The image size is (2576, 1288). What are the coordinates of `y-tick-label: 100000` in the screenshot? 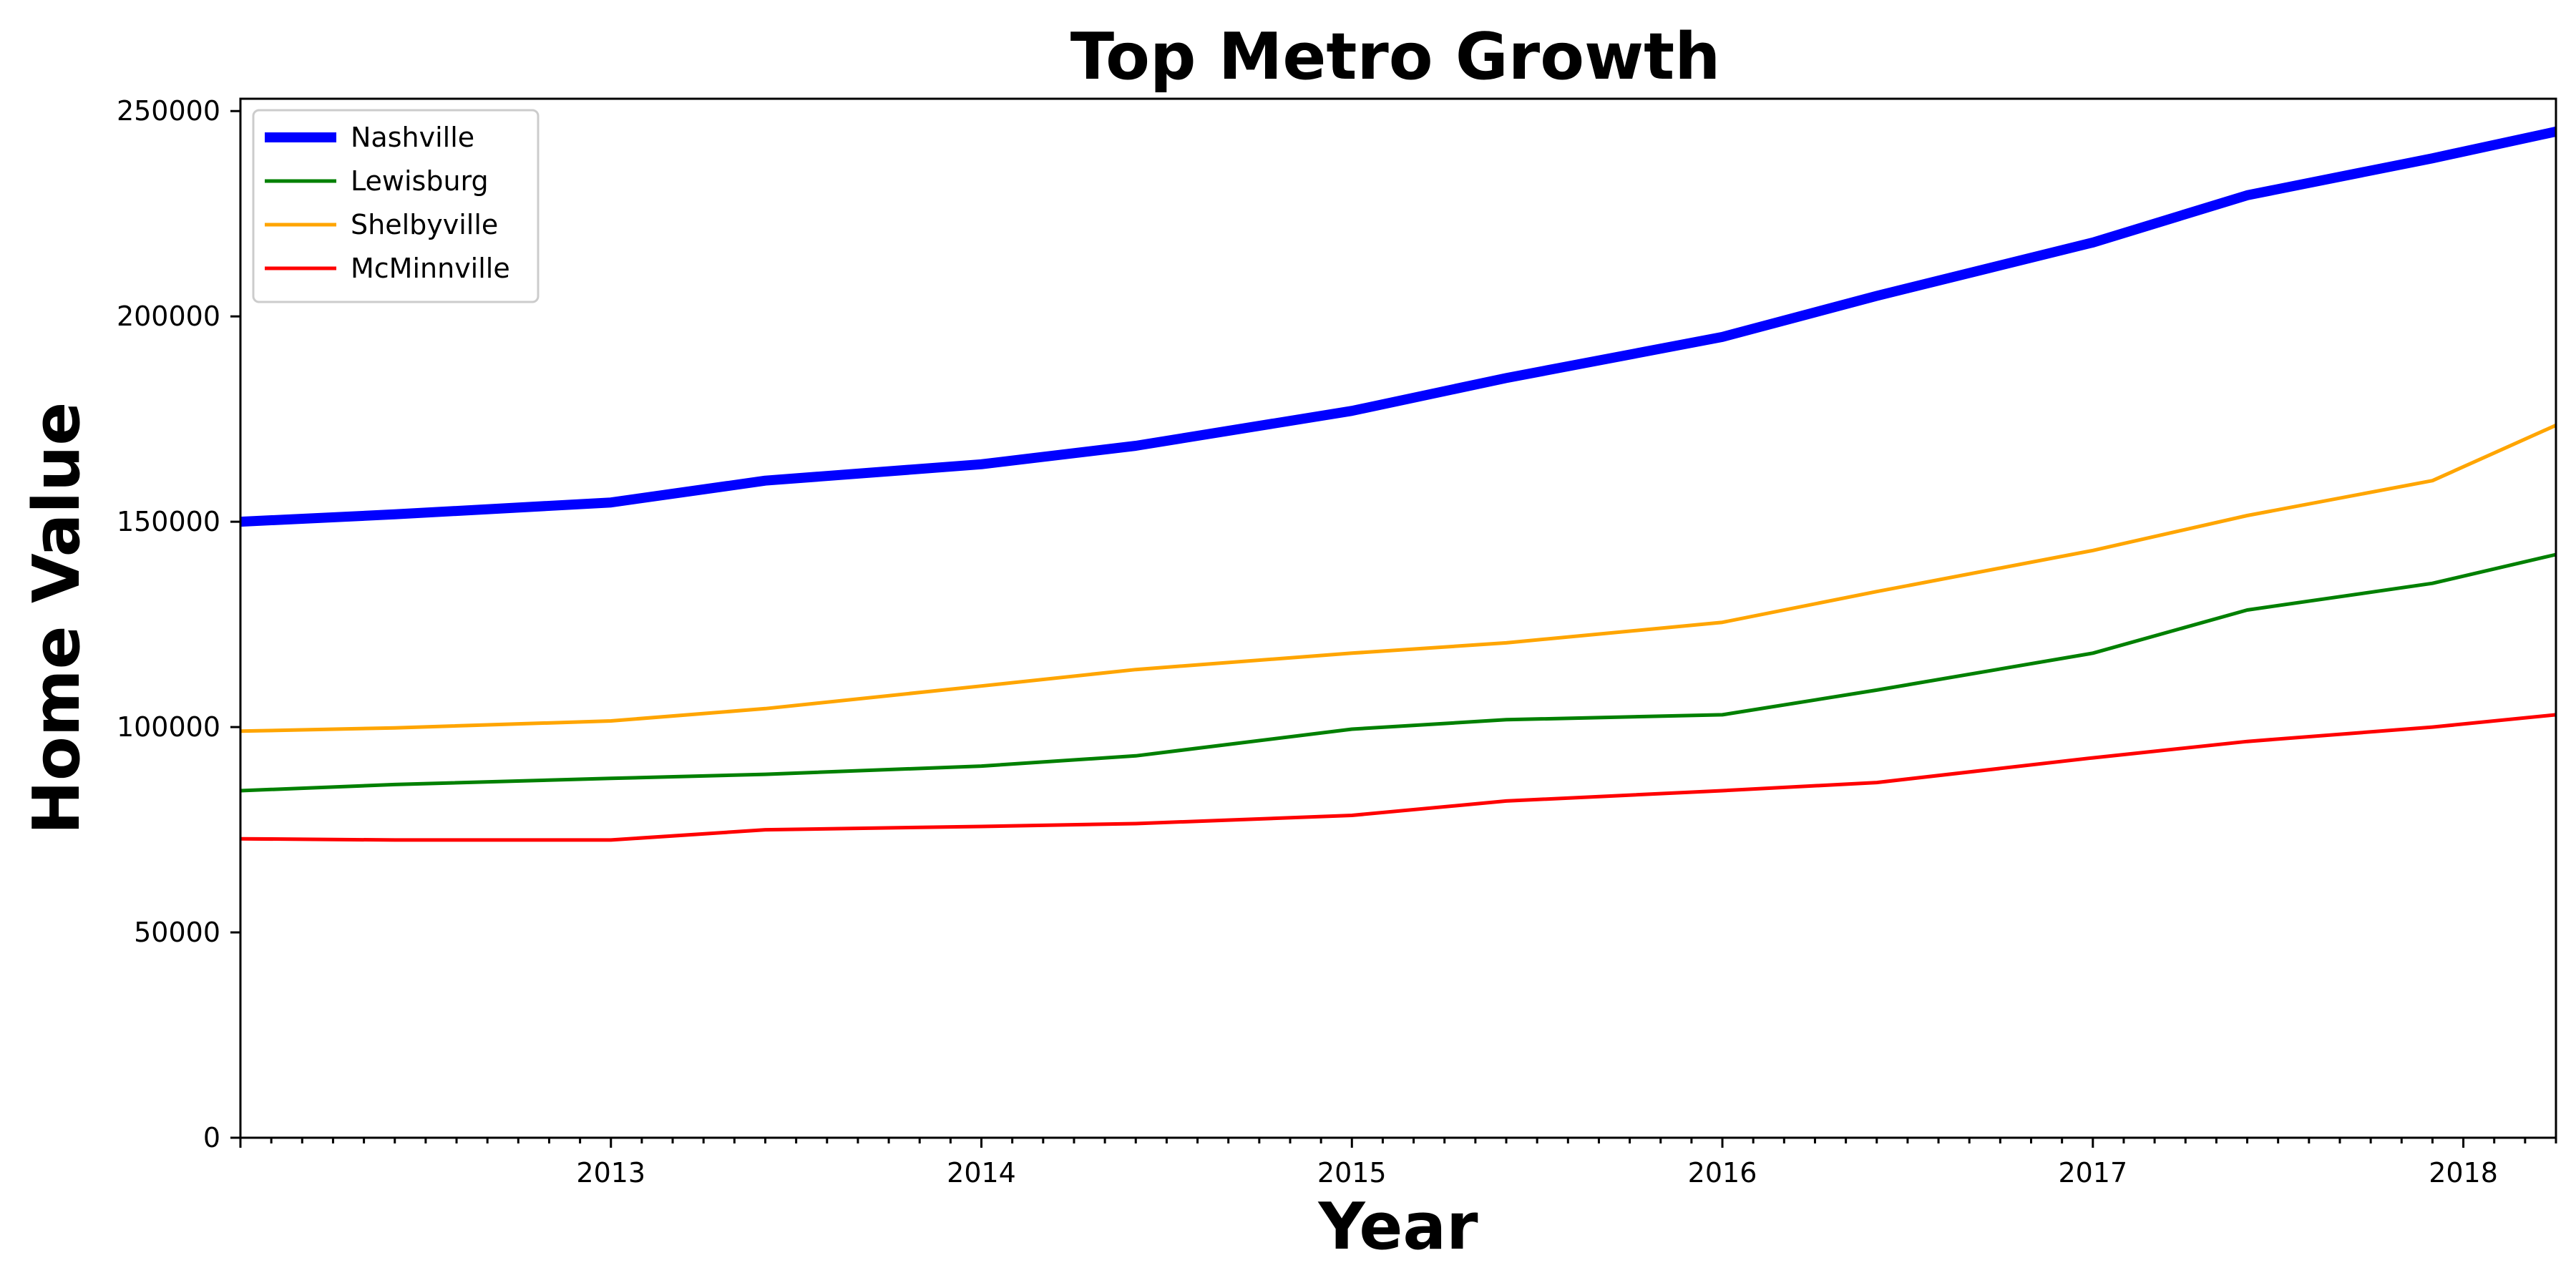 It's located at (168, 727).